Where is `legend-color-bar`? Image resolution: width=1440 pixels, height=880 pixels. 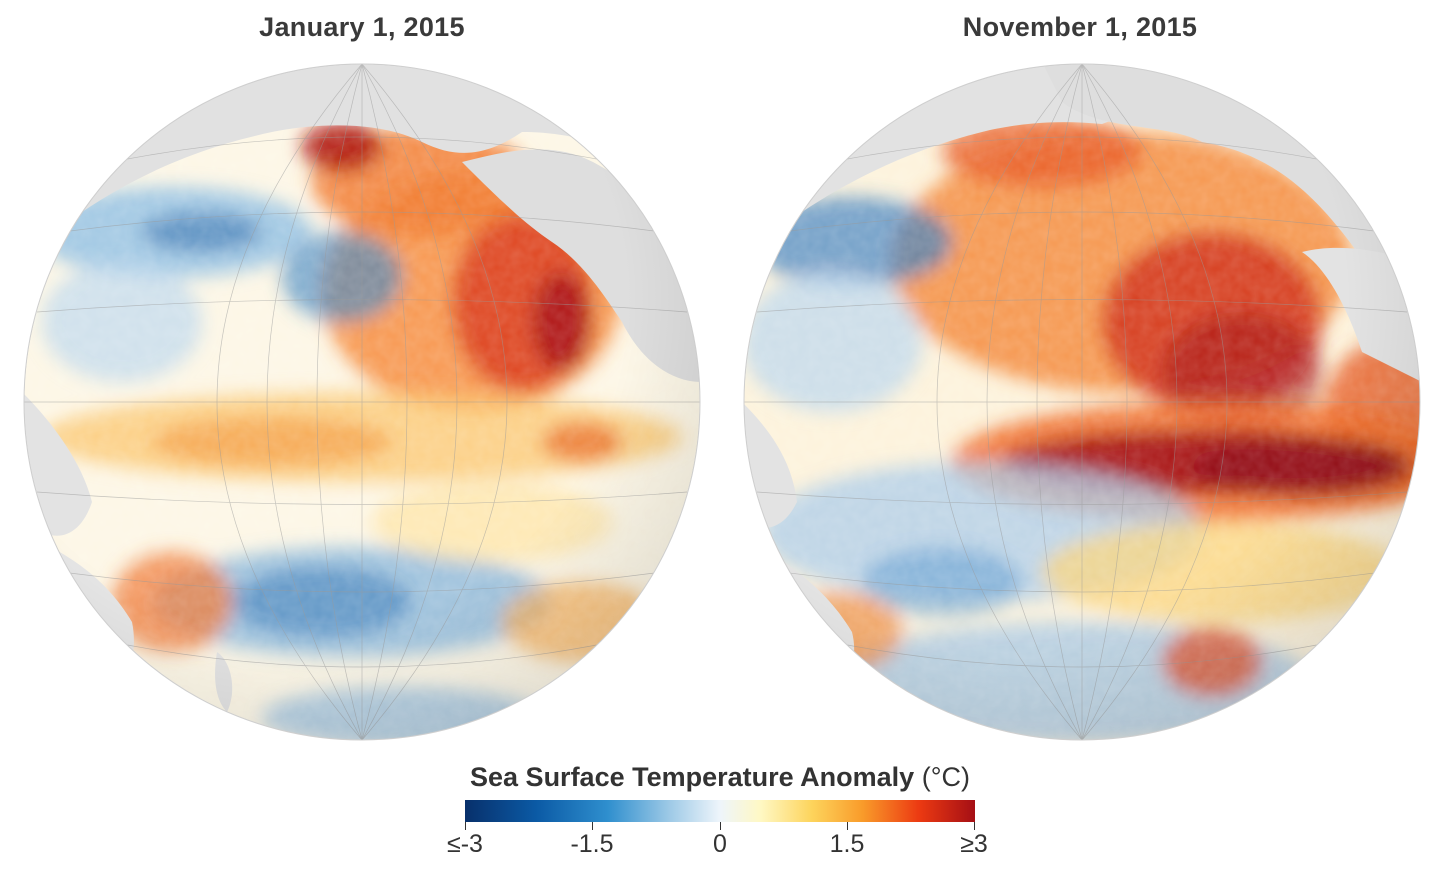
legend-color-bar is located at coordinates (720, 811).